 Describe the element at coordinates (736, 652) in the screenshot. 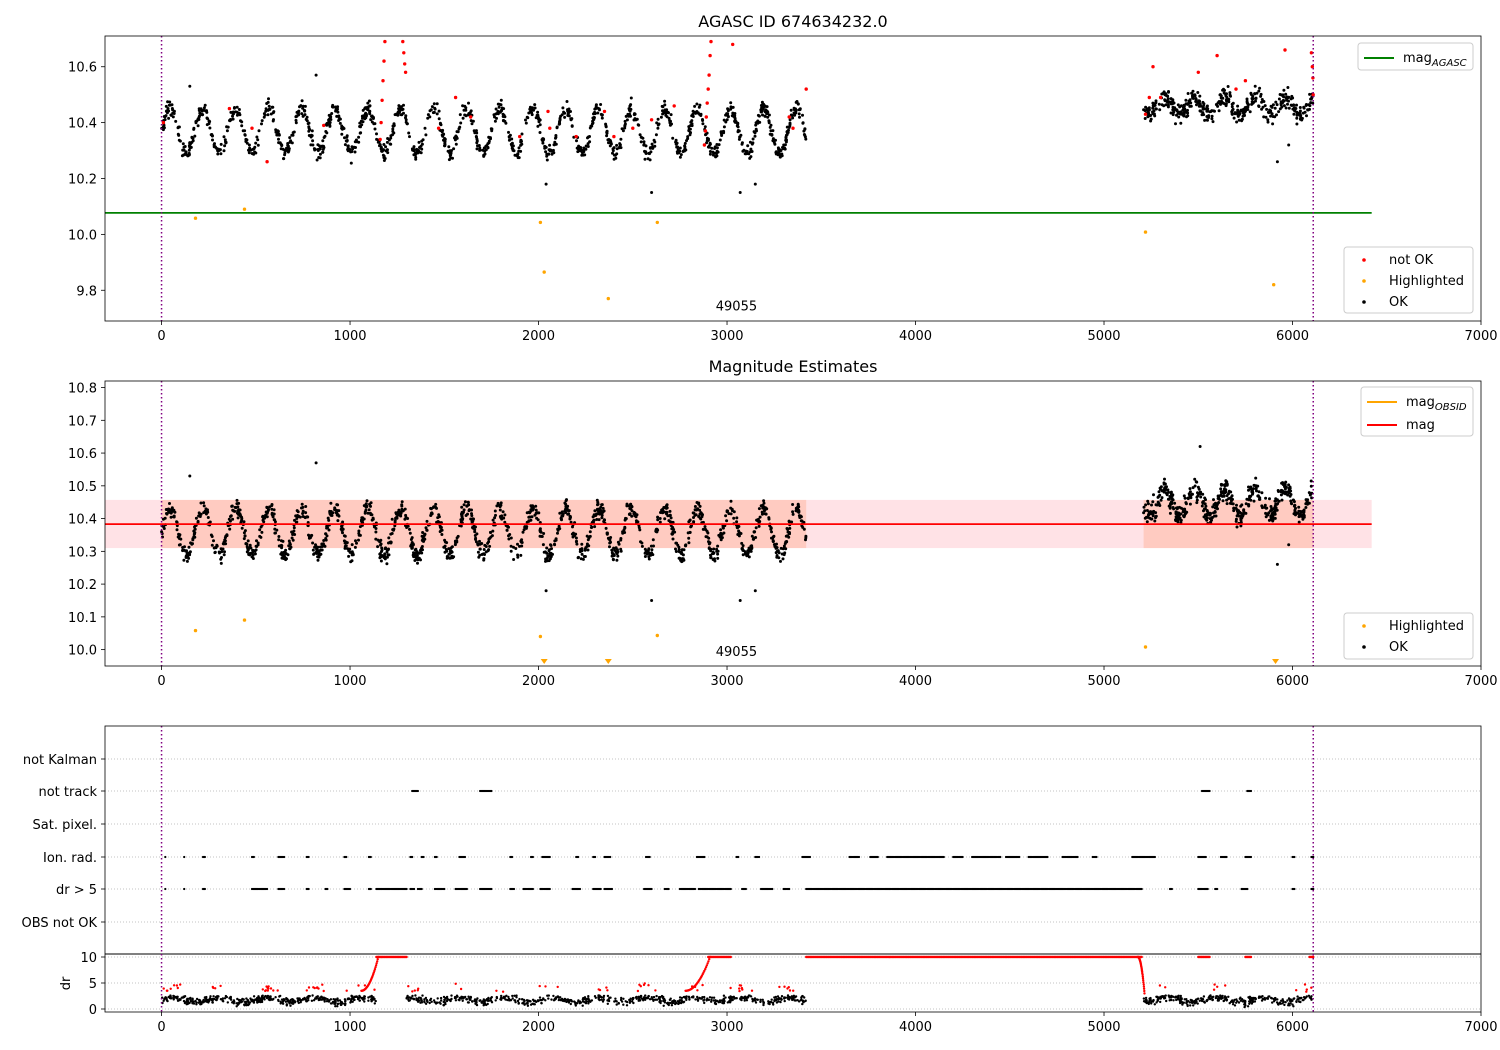

I see `obsid-annotation: 49055` at that location.